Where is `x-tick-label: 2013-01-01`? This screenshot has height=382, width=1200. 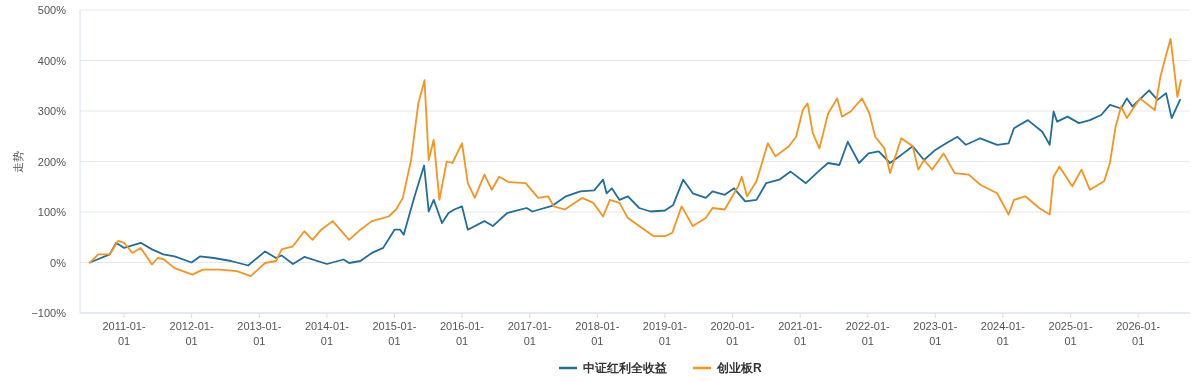 x-tick-label: 2013-01-01 is located at coordinates (259, 333).